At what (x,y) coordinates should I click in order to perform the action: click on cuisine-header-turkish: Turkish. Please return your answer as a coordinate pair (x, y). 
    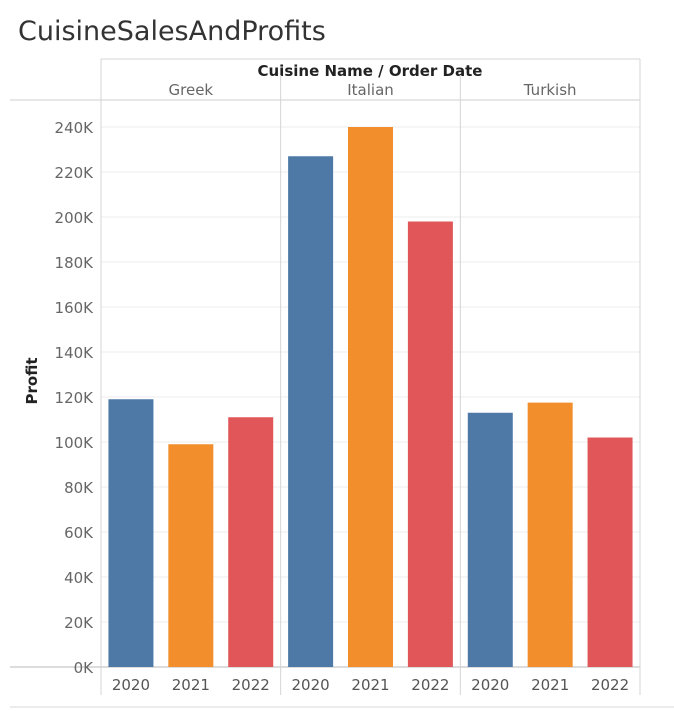
    Looking at the image, I should click on (550, 90).